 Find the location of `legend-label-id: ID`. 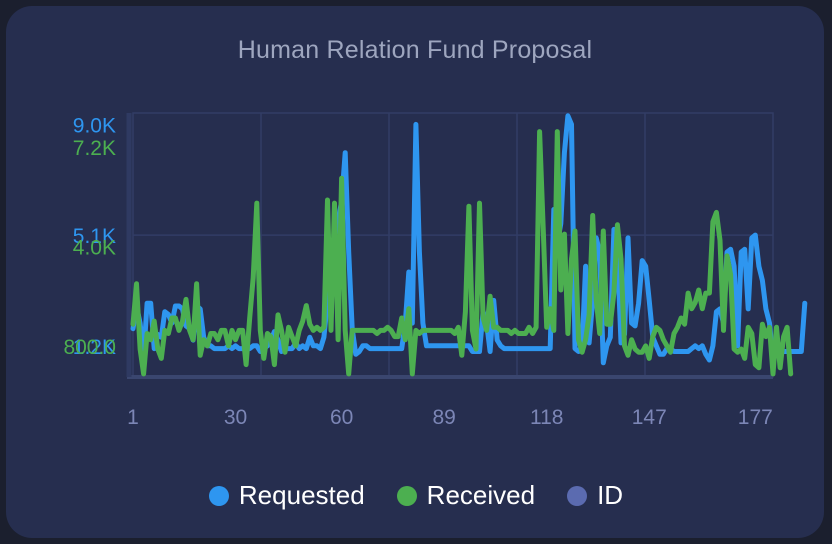

legend-label-id: ID is located at coordinates (610, 495).